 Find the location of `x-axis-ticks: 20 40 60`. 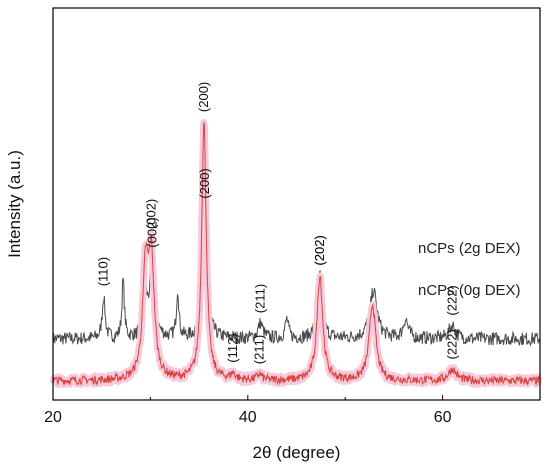

x-axis-ticks: 20 40 60 is located at coordinates (248, 410).